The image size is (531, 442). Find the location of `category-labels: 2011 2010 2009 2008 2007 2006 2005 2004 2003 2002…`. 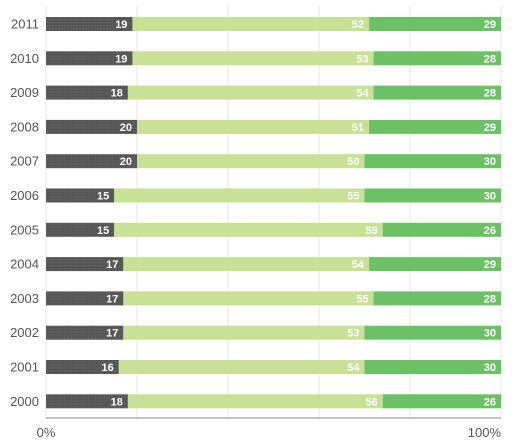

category-labels: 2011 2010 2009 2008 2007 2006 2005 2004 2003 2002… is located at coordinates (24, 213).